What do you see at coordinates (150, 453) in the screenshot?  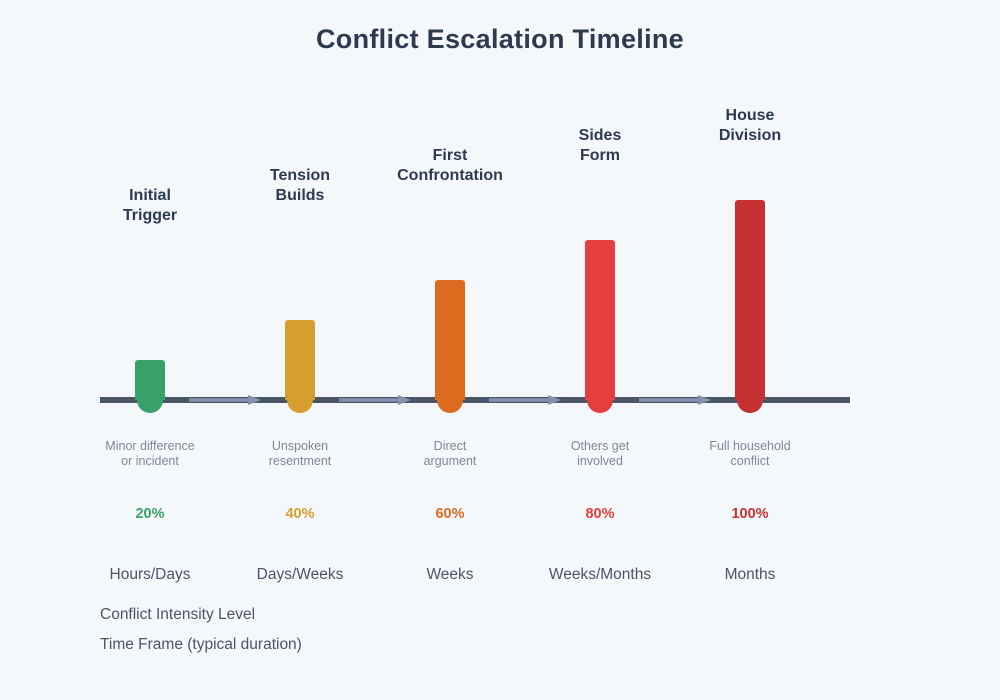 I see `stage-description: Minor difference or incident` at bounding box center [150, 453].